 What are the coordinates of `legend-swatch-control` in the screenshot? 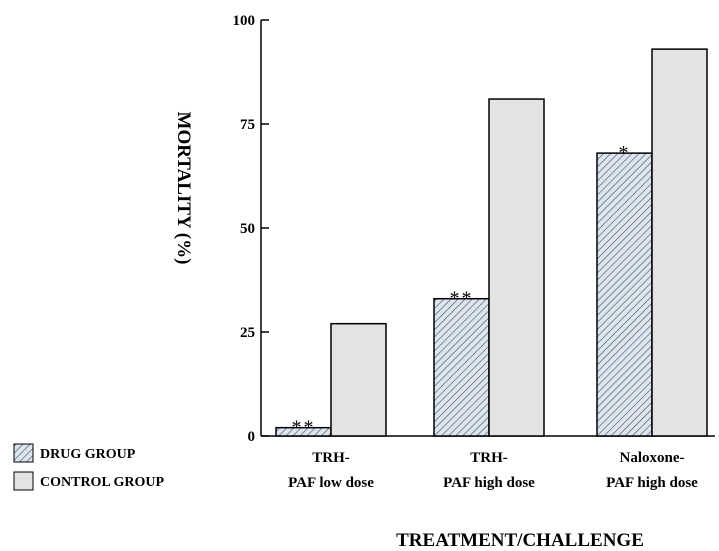 It's located at (23, 481).